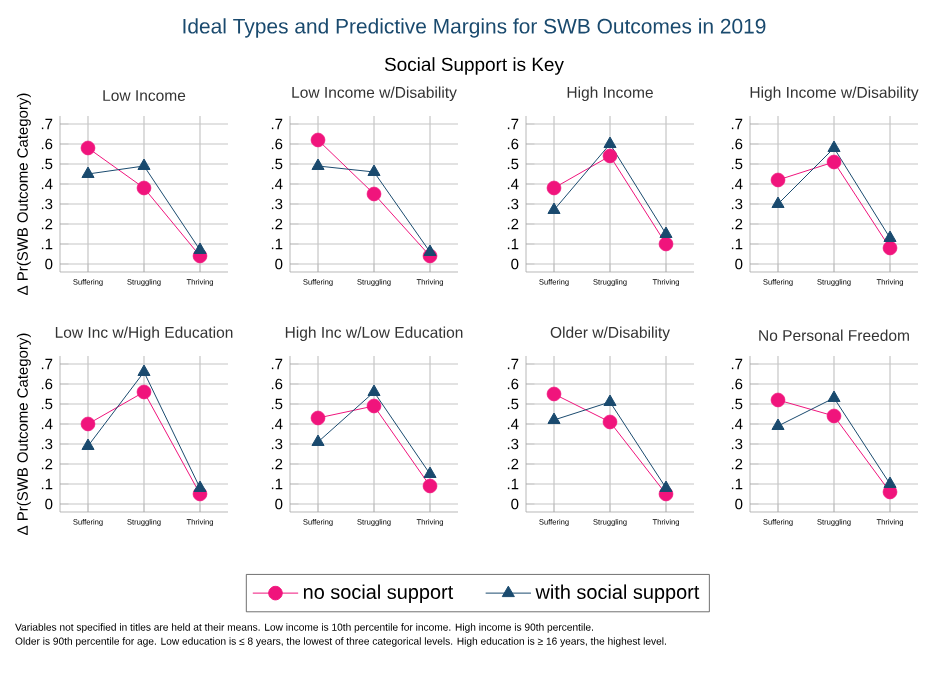  What do you see at coordinates (474, 28) in the screenshot?
I see `text: Ideal Types and Predictive Margins for SWB Outcomes in 2019` at bounding box center [474, 28].